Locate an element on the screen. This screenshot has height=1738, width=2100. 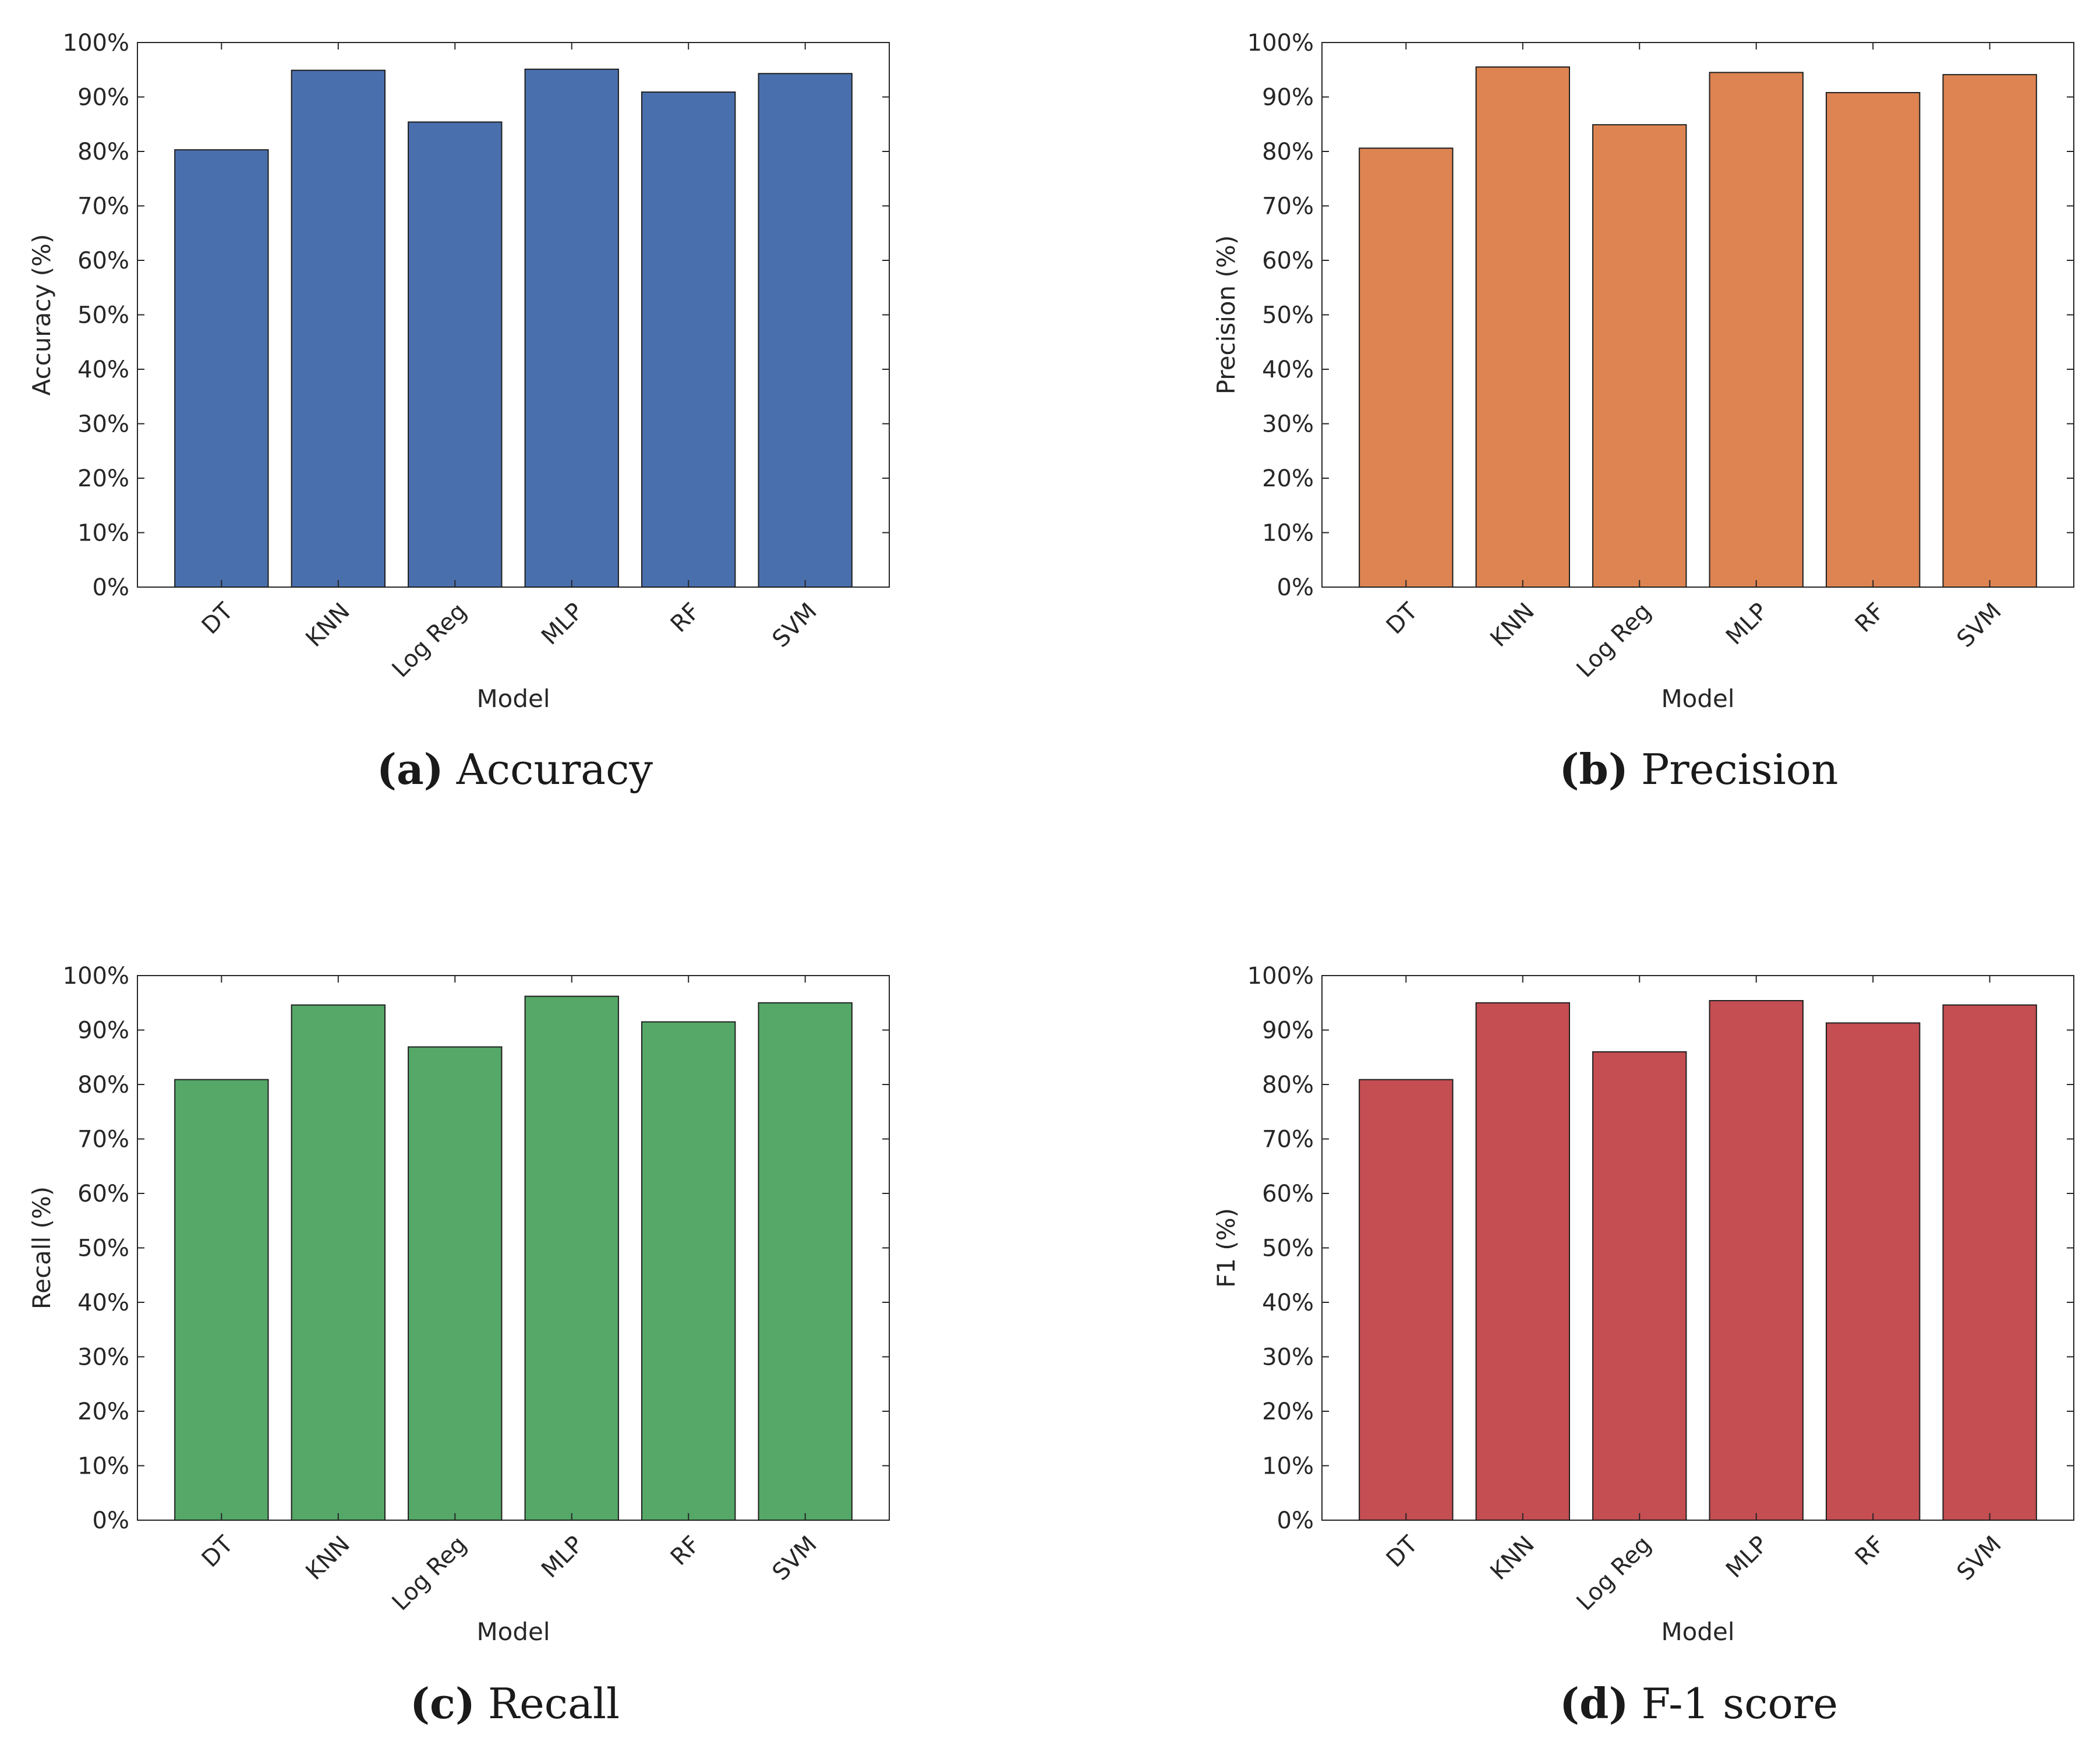
x-tick-label-d-5: SVM is located at coordinates (1979, 1558).